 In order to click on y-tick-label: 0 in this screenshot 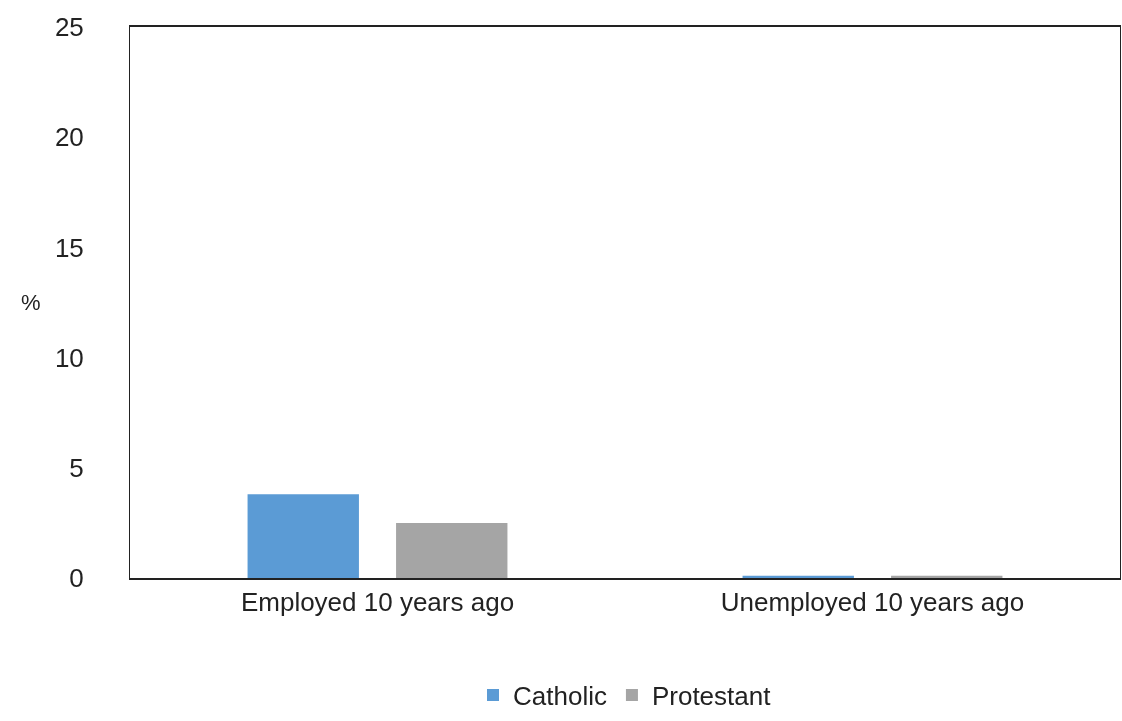, I will do `click(76, 578)`.